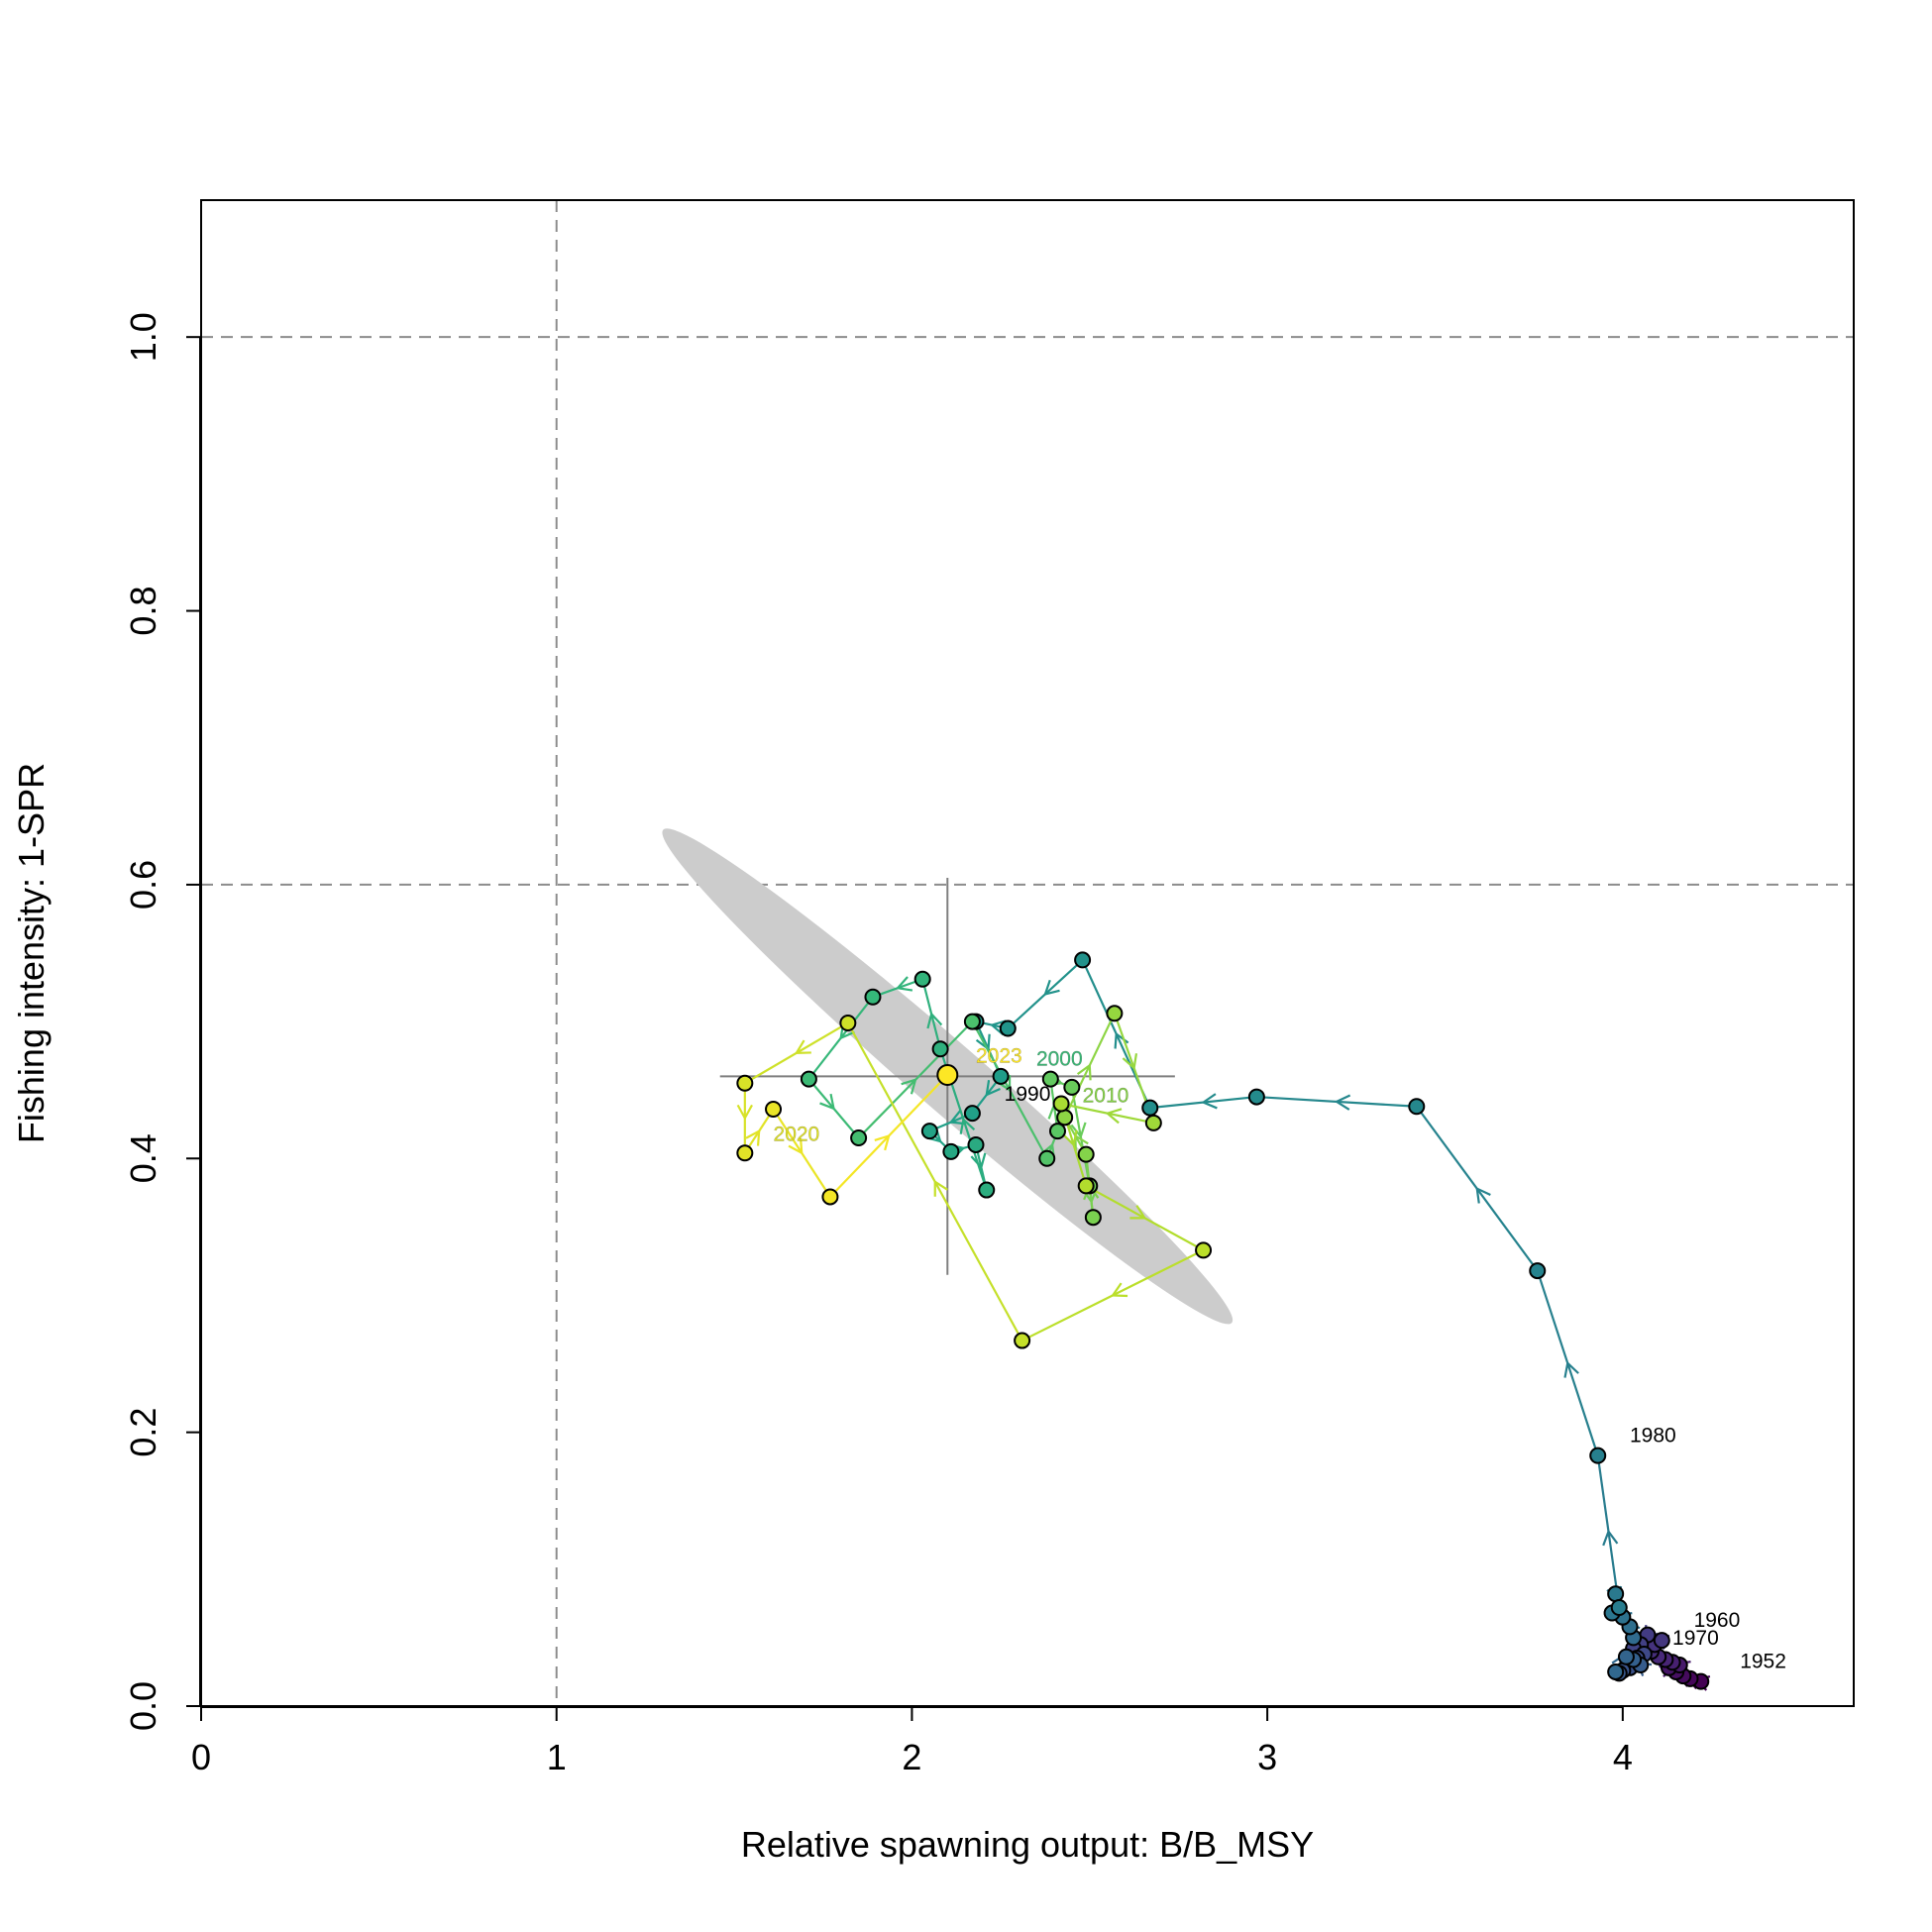  I want to click on y-axis-label: Fishing intensity: 1-SPR, so click(31, 953).